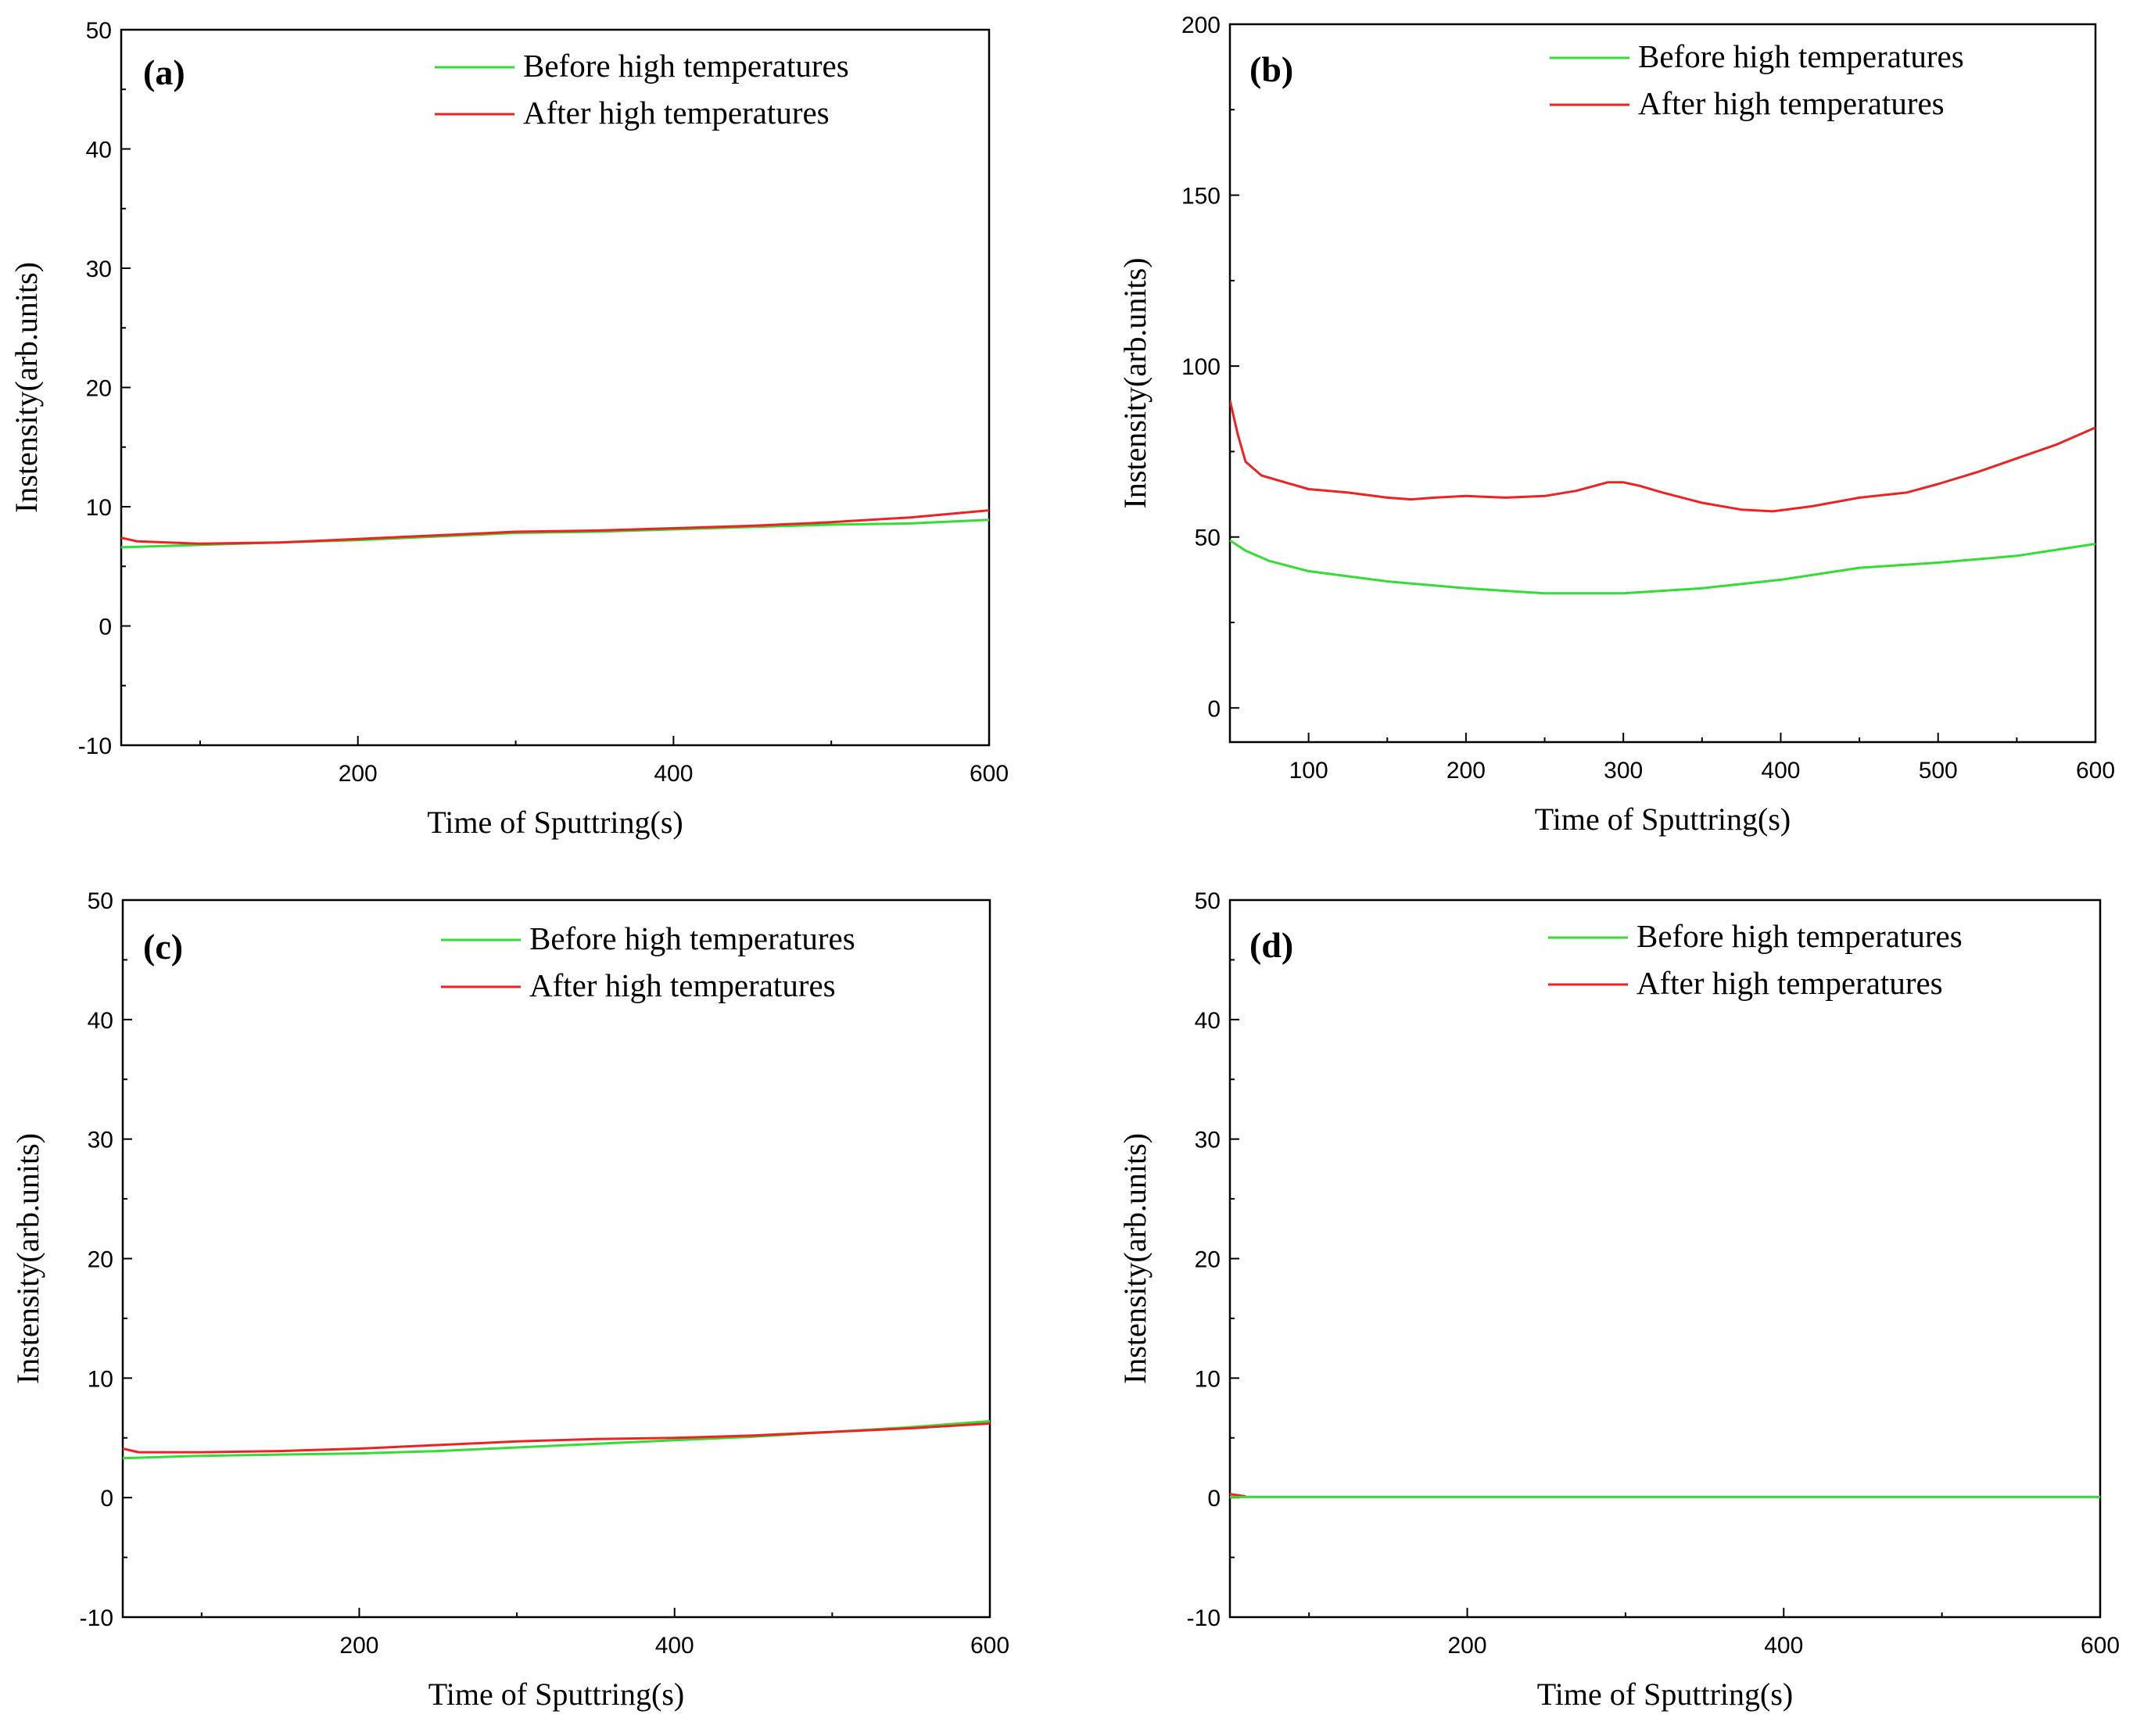  I want to click on panel-label: (d), so click(1271, 945).